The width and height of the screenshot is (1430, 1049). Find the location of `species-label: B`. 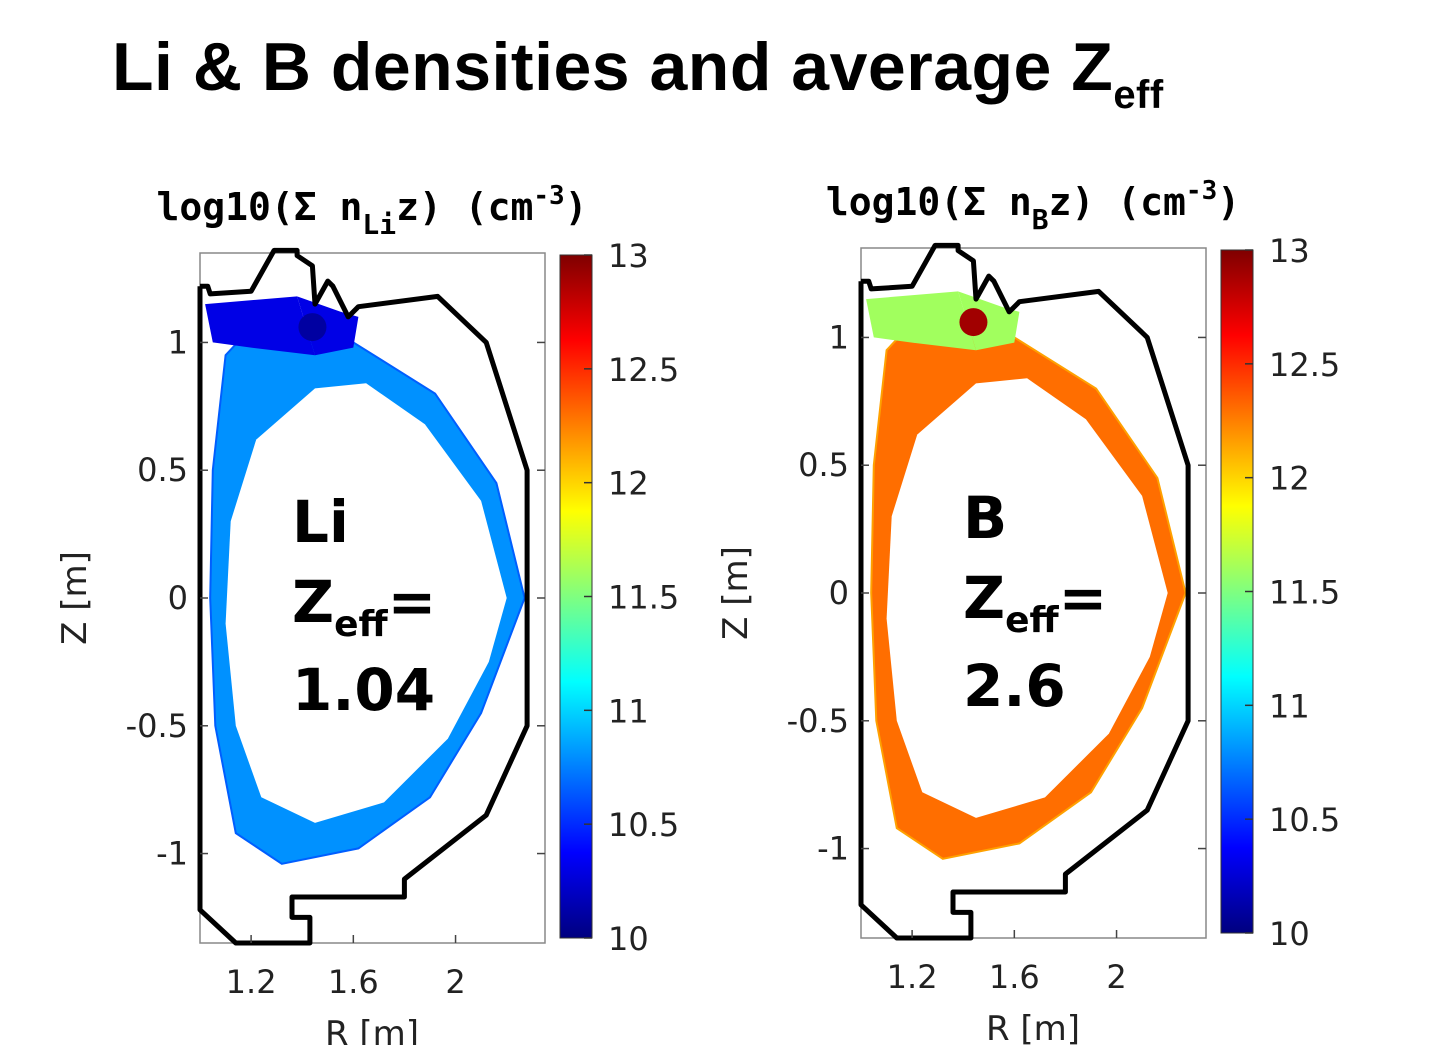

species-label: B is located at coordinates (985, 518).